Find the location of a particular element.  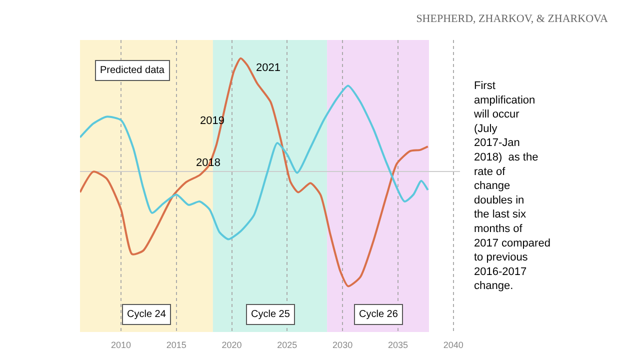

annotation: 2019 is located at coordinates (212, 121).